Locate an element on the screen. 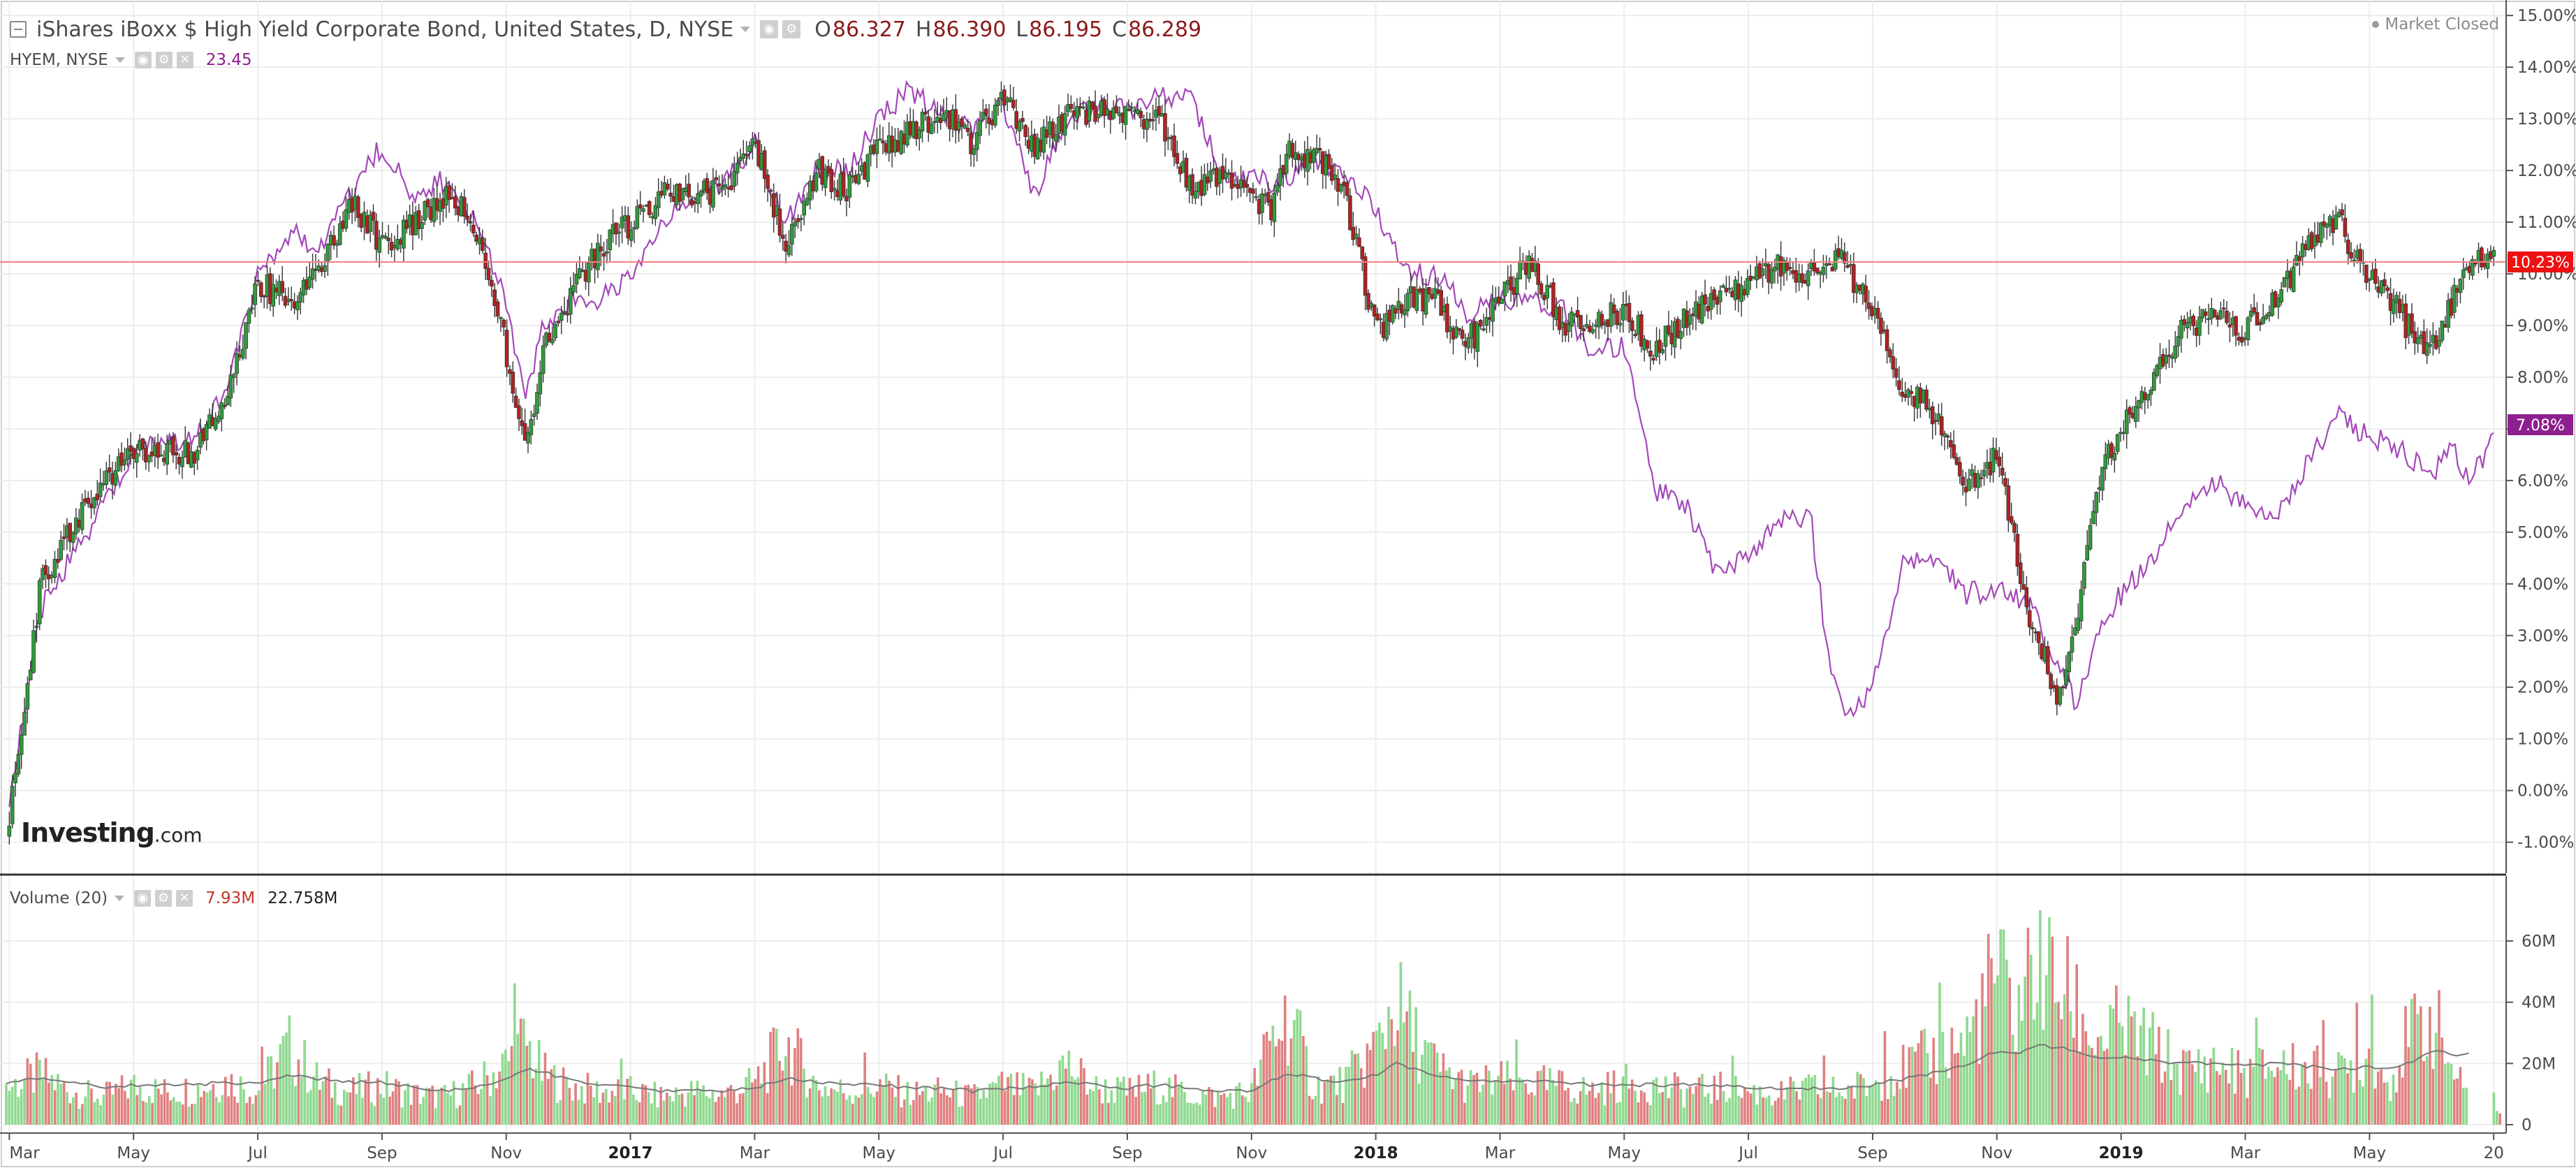 The width and height of the screenshot is (2576, 1168). compare-series-legend: HYEM, NYSE ◉ ⚙ ✕ 23.45 is located at coordinates (131, 60).